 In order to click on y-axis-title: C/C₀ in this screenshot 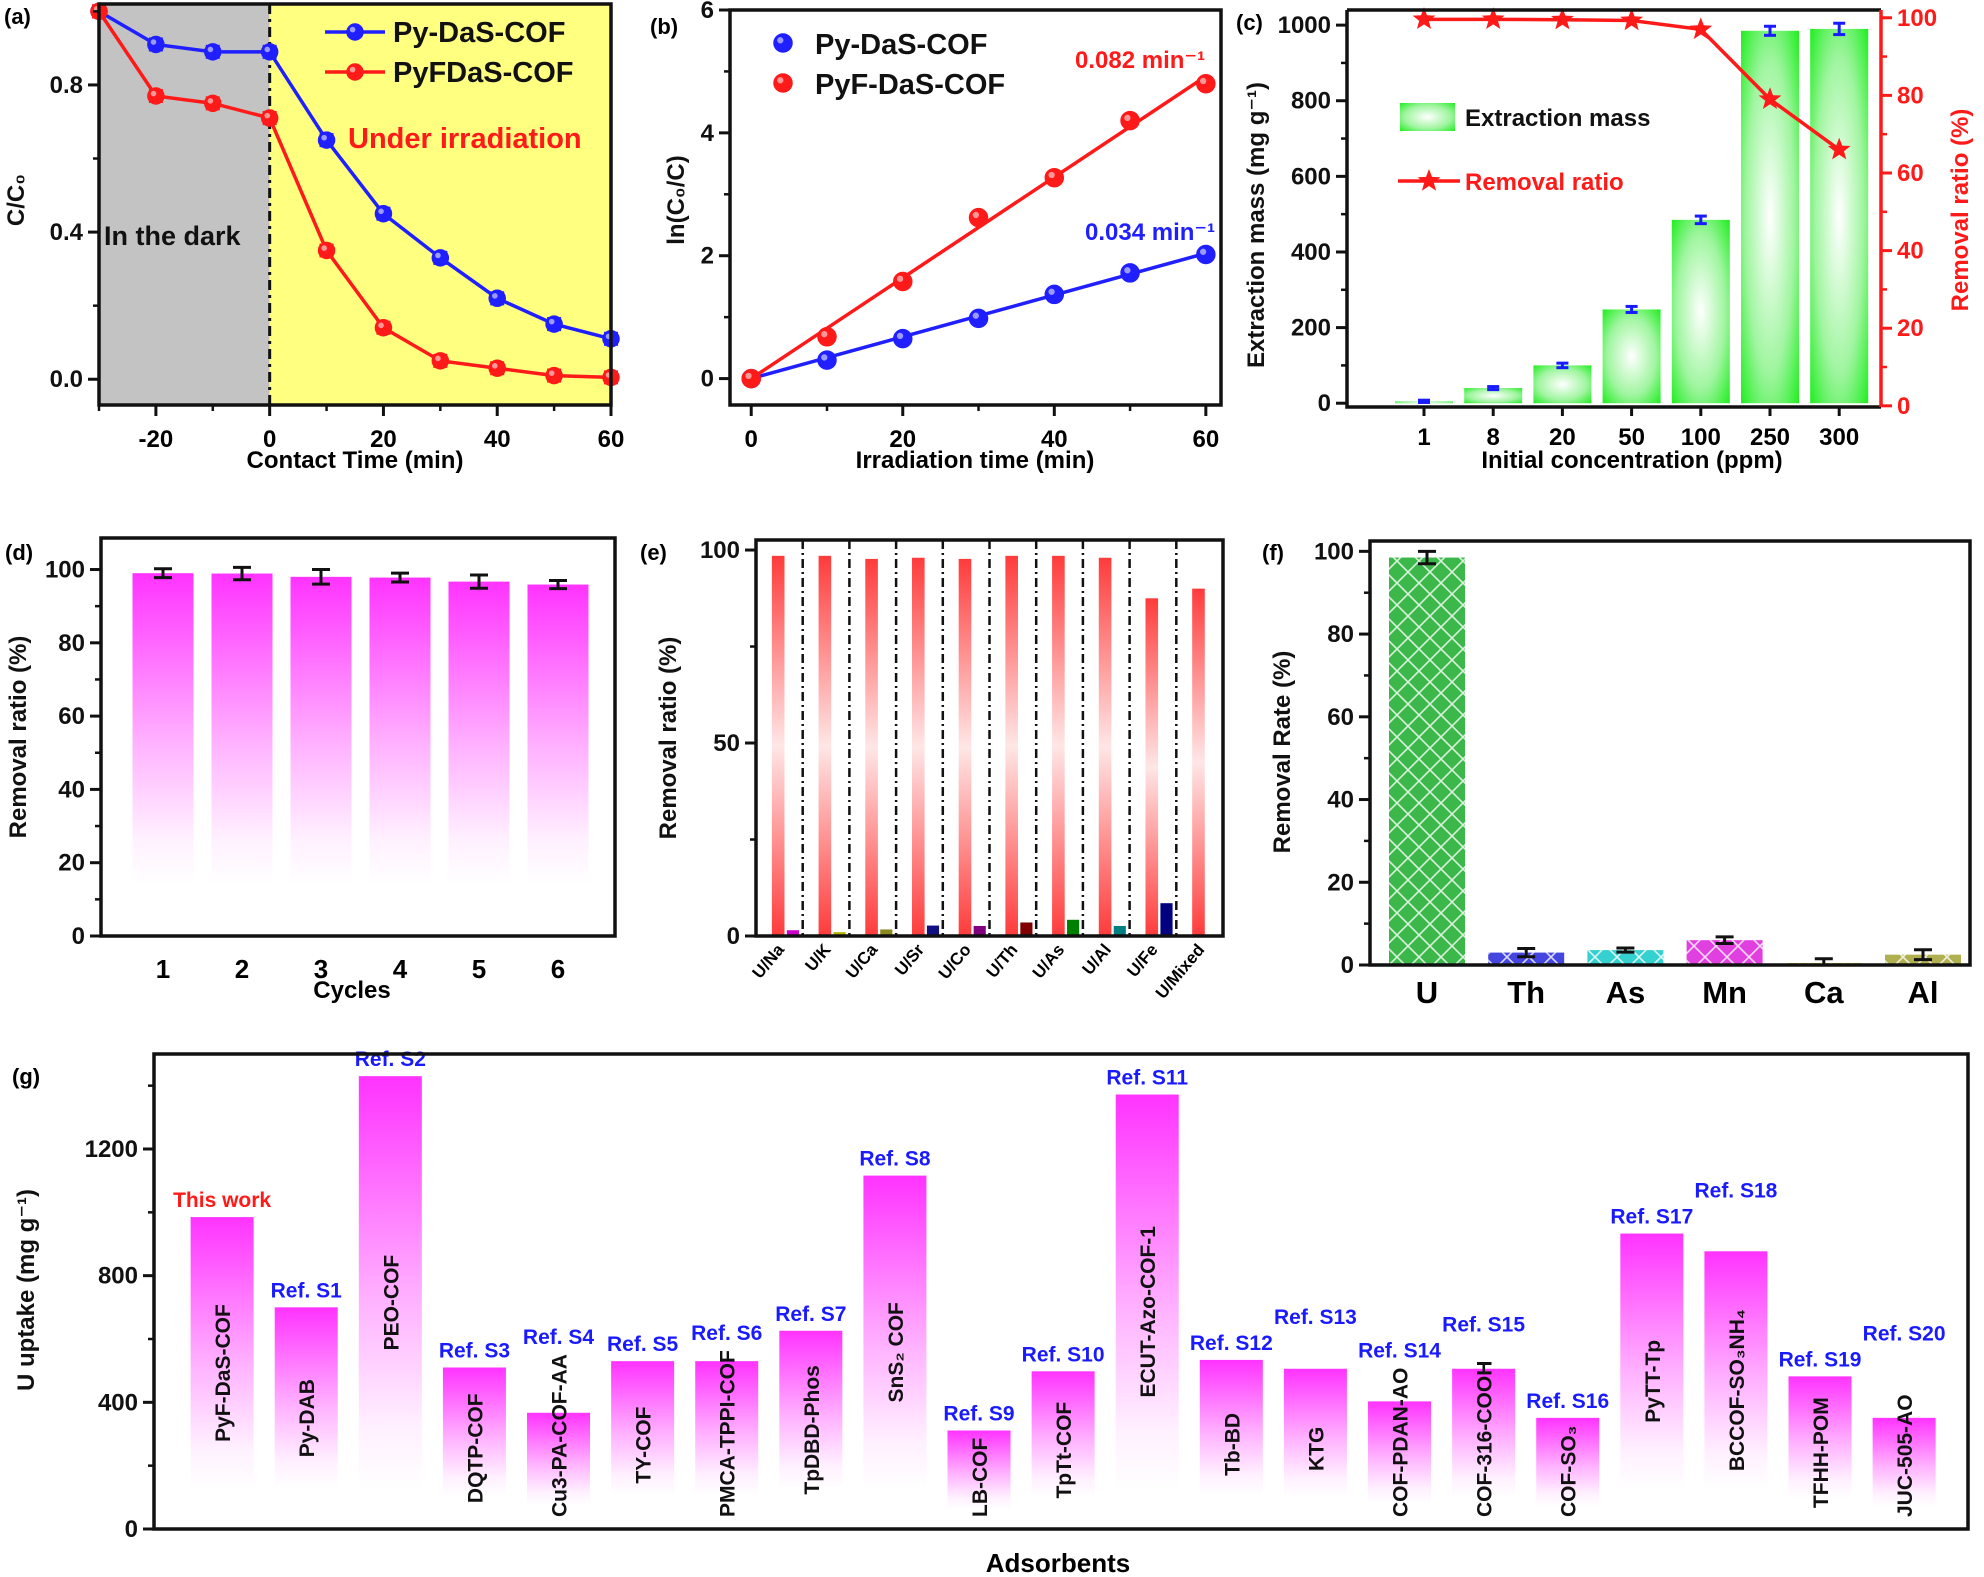, I will do `click(16, 200)`.